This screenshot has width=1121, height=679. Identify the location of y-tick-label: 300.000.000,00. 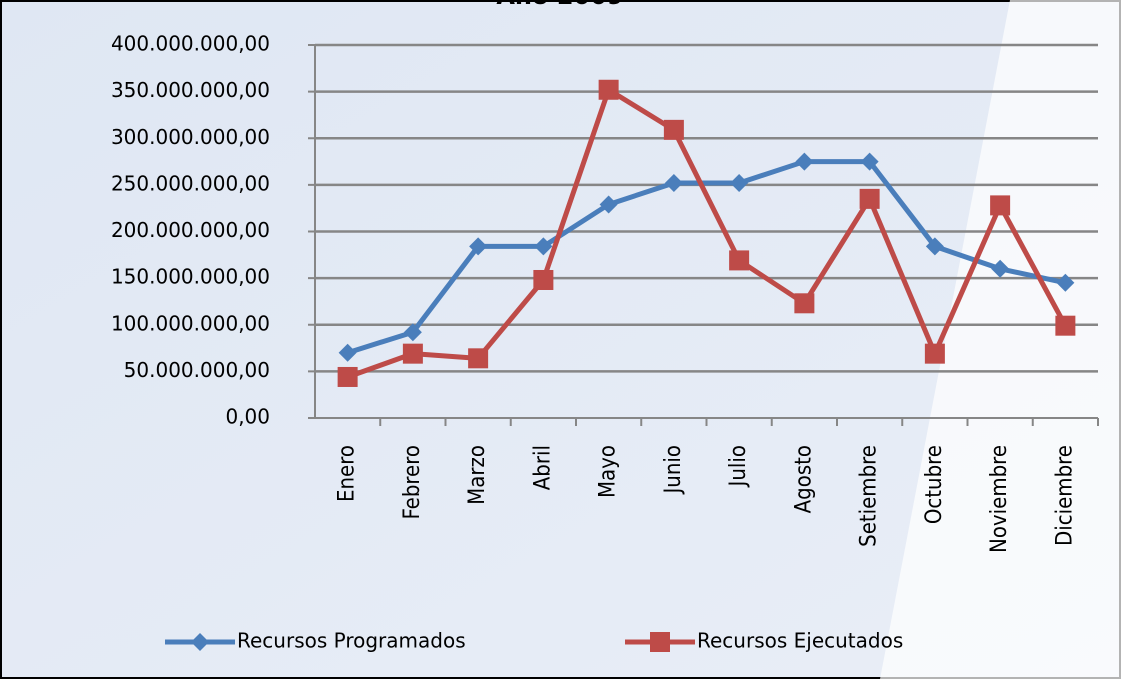
(190, 137).